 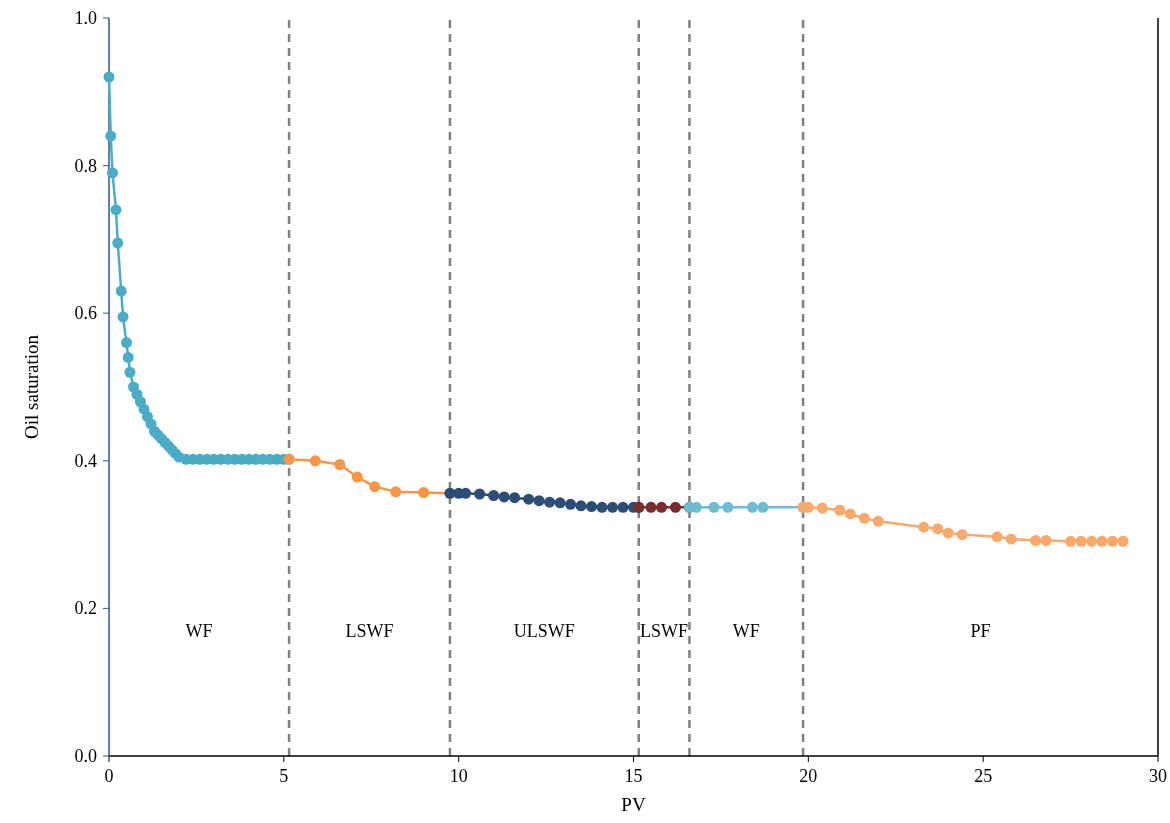 What do you see at coordinates (85, 460) in the screenshot?
I see `y-tick-label: 0.4` at bounding box center [85, 460].